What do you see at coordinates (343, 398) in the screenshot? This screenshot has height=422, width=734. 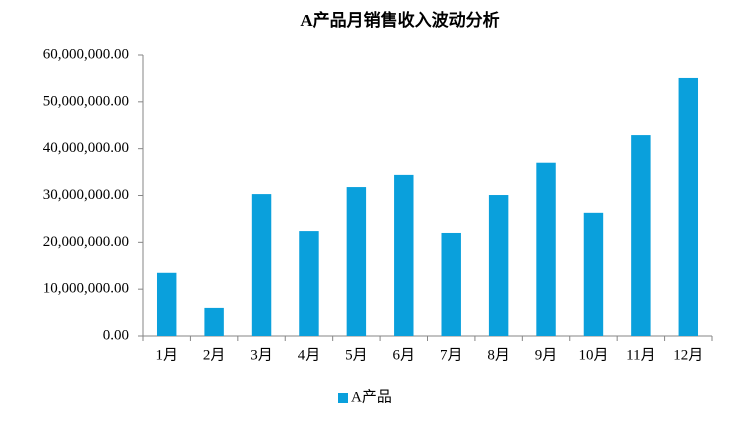 I see `legend-swatch` at bounding box center [343, 398].